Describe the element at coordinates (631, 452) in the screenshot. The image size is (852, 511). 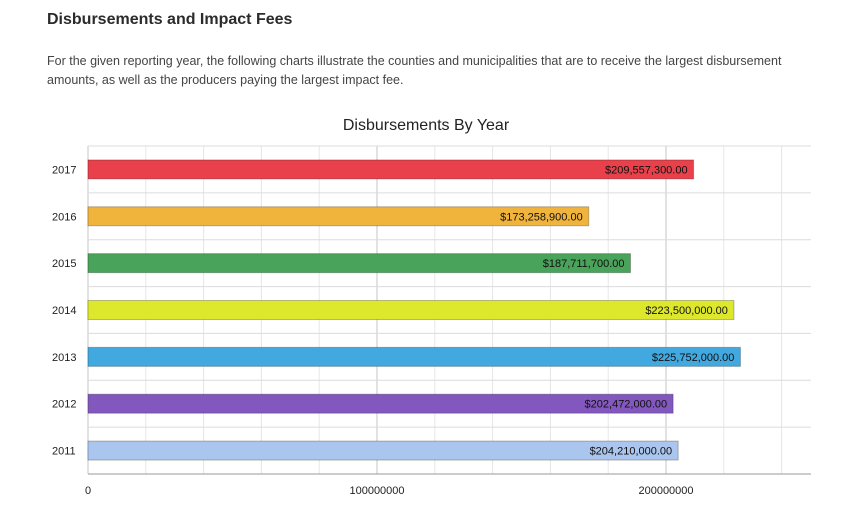
I see `value-label-2011: $204,210,000.00` at that location.